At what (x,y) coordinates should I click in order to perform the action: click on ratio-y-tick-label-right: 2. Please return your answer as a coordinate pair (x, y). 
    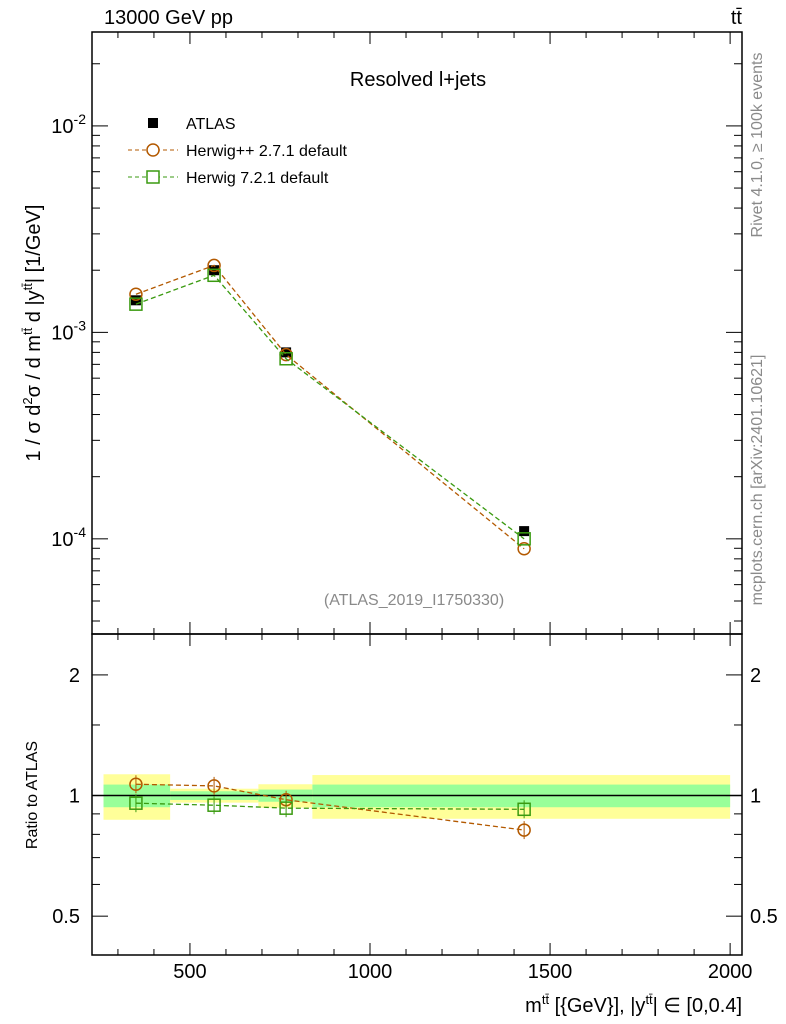
    Looking at the image, I should click on (755, 676).